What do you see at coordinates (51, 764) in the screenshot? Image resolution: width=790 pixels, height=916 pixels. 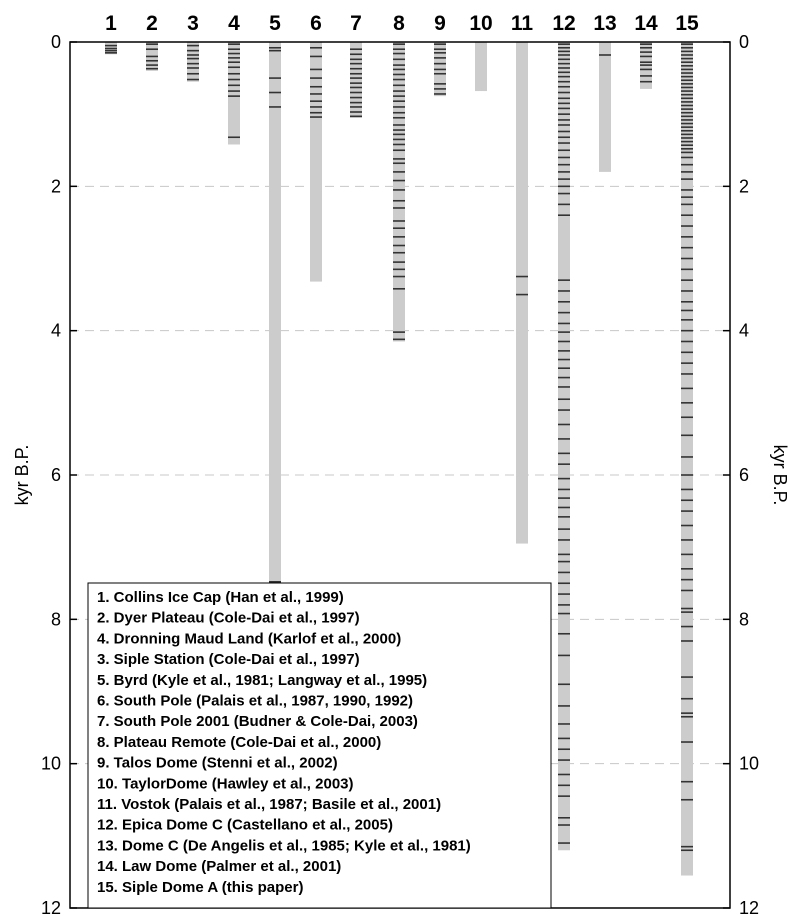 I see `y-tick-label-left: 10` at bounding box center [51, 764].